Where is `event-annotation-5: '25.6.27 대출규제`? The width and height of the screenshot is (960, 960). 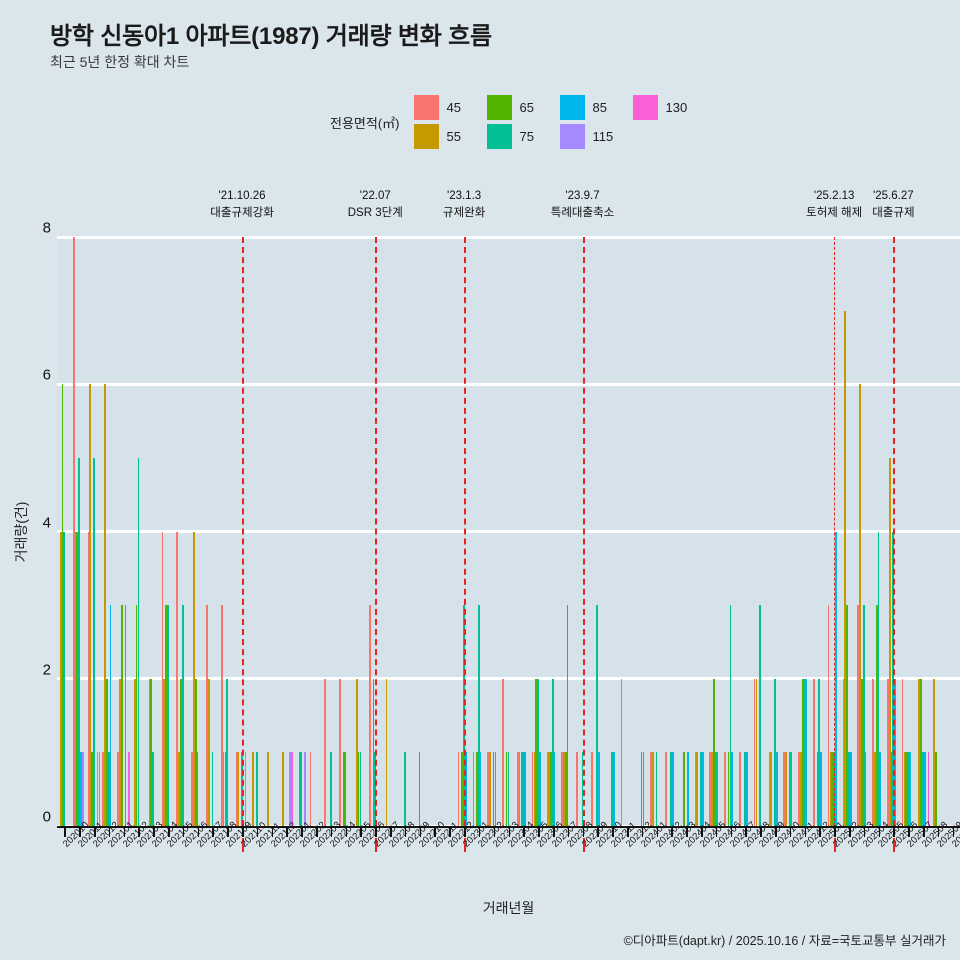 event-annotation-5: '25.6.27 대출규제 is located at coordinates (893, 205).